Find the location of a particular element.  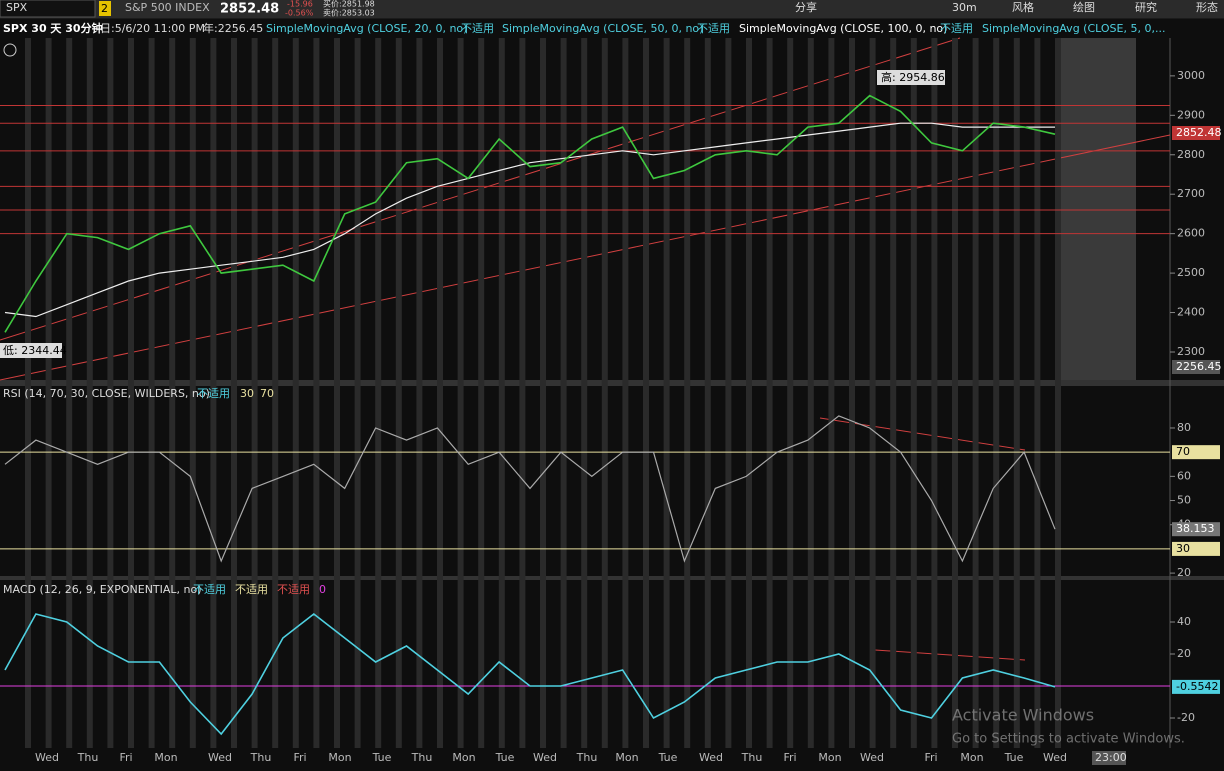

rsi-upper: 70 is located at coordinates (267, 393).